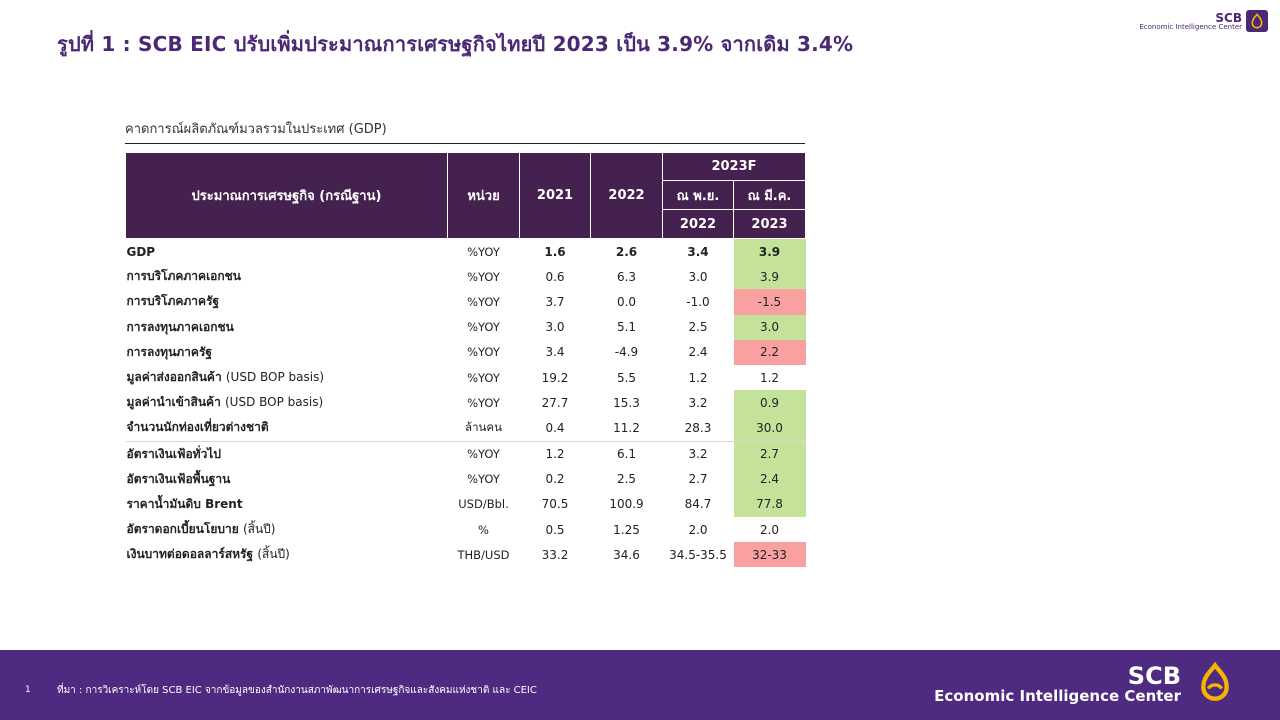  I want to click on row-label: จำนวนนักท่องเที่ยวต่างชาติ, so click(197, 427).